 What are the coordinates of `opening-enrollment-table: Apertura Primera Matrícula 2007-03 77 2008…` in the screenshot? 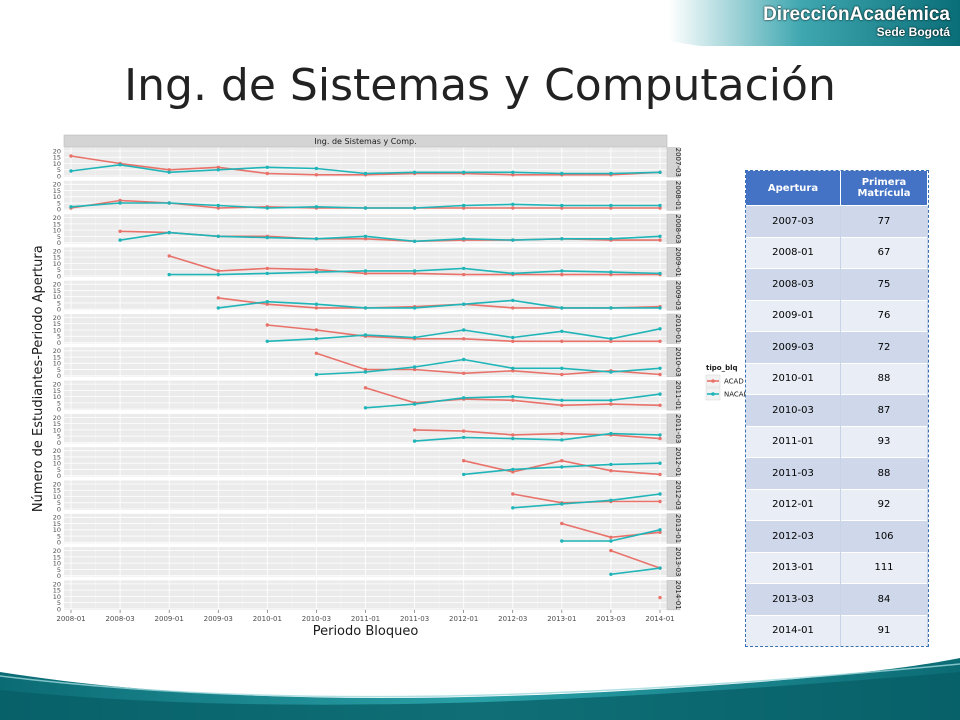 It's located at (837, 408).